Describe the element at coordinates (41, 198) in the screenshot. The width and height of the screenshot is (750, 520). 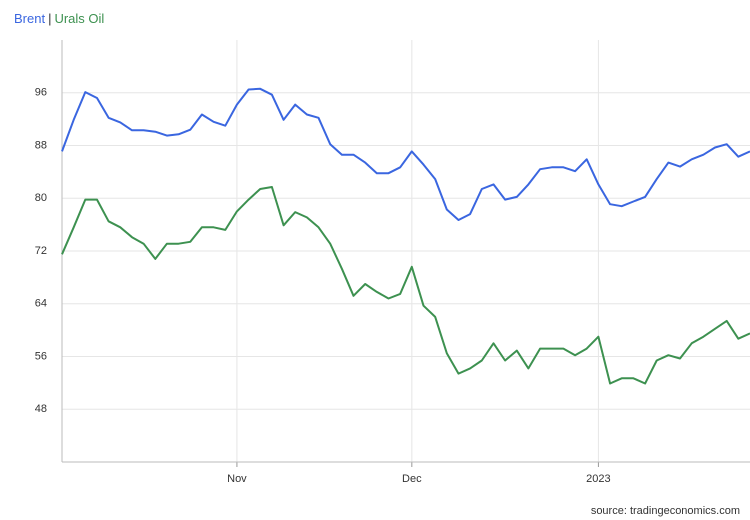
I see `y-tick-label: 80` at that location.